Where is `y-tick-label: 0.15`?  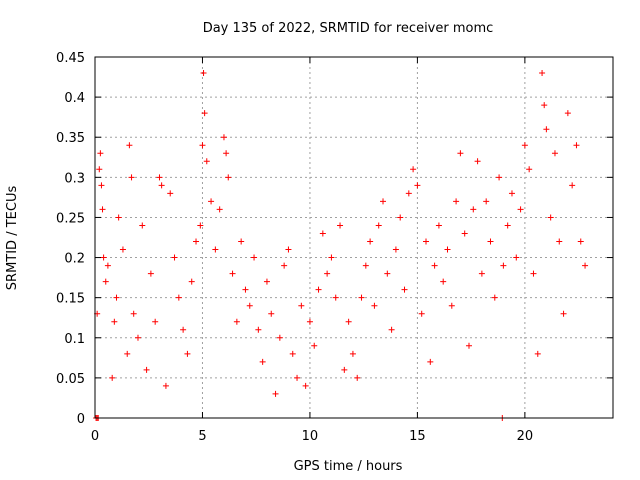 y-tick-label: 0.15 is located at coordinates (70, 299).